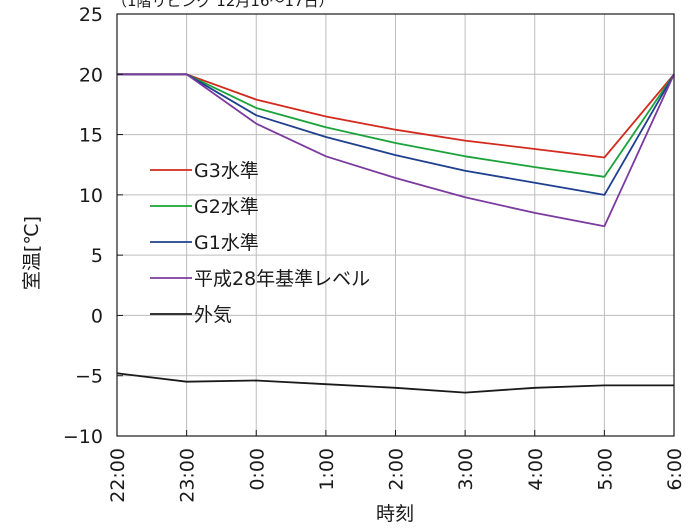 The image size is (689, 530). I want to click on legend-label: G2水準, so click(226, 207).